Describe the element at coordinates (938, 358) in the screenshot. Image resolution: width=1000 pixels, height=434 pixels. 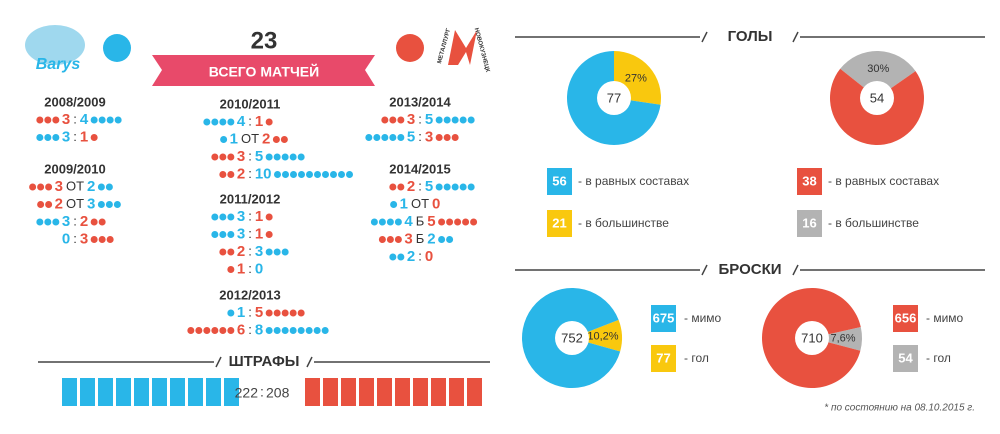
I see `legend-label: - гол` at that location.